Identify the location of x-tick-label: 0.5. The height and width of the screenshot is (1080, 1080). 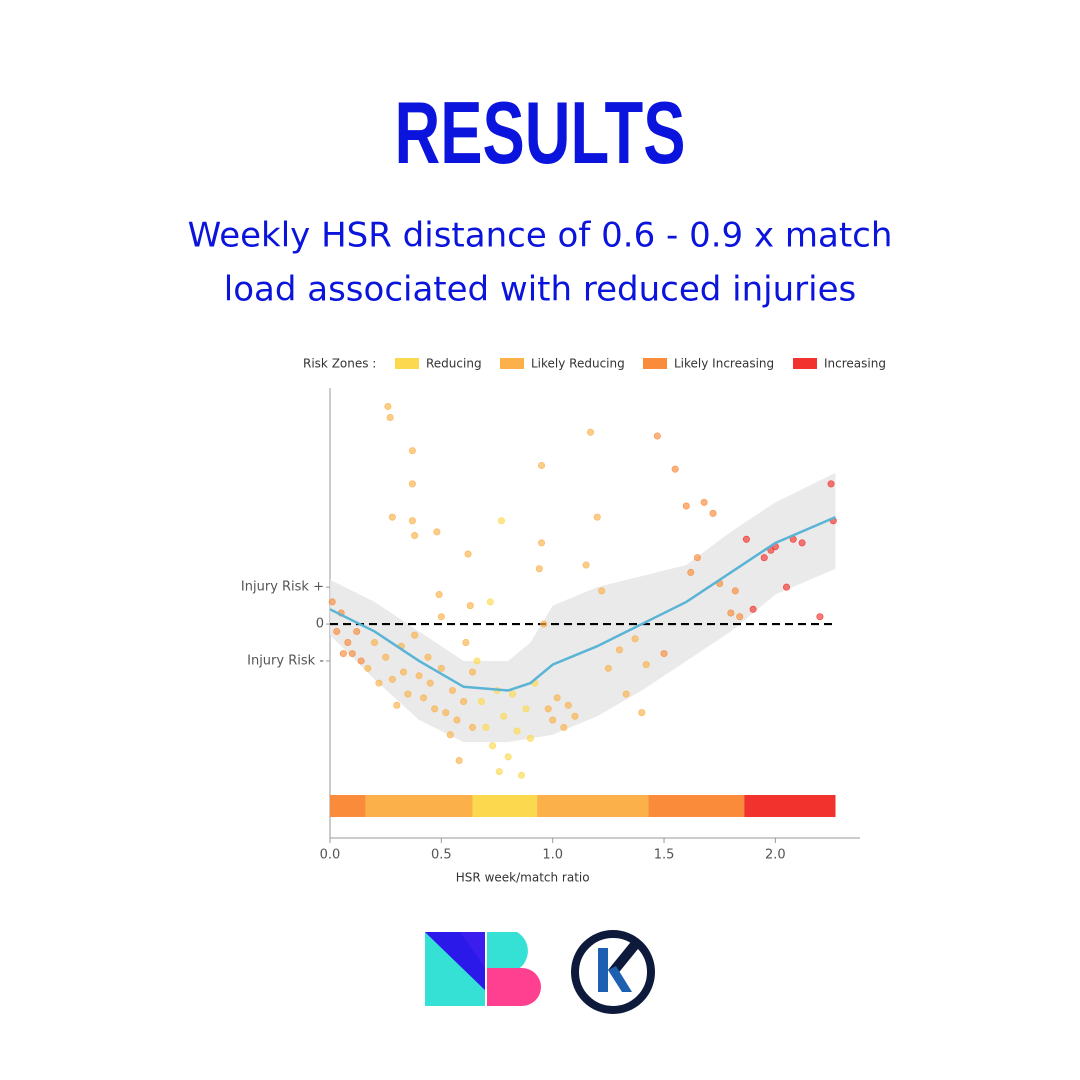
(441, 855).